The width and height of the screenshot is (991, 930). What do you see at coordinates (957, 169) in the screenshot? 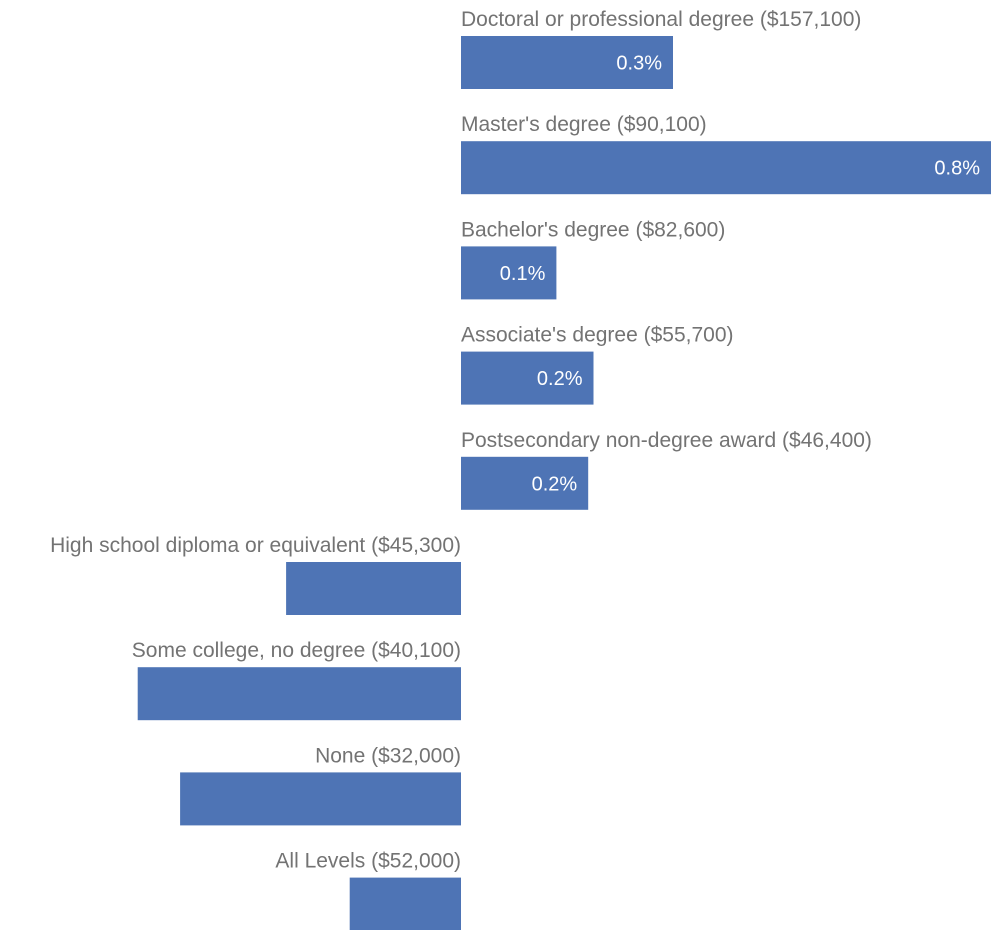
I see `value-label: 0.8%` at bounding box center [957, 169].